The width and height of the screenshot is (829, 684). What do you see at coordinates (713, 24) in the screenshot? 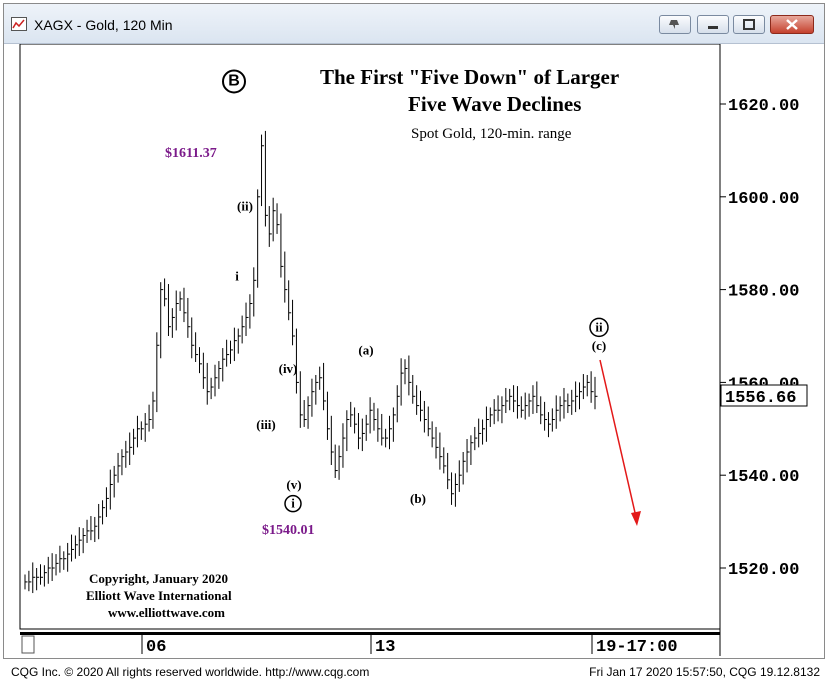
I see `minimize-icon` at bounding box center [713, 24].